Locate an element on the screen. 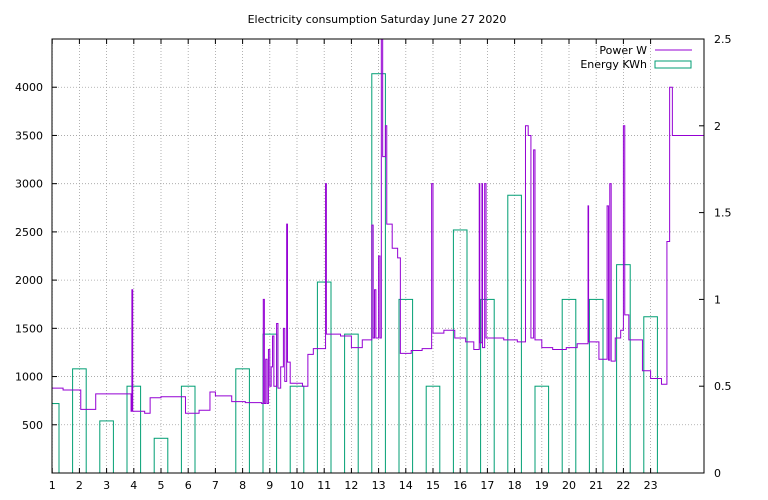 This screenshot has width=768, height=500. x-tick-label: 20 is located at coordinates (569, 485).